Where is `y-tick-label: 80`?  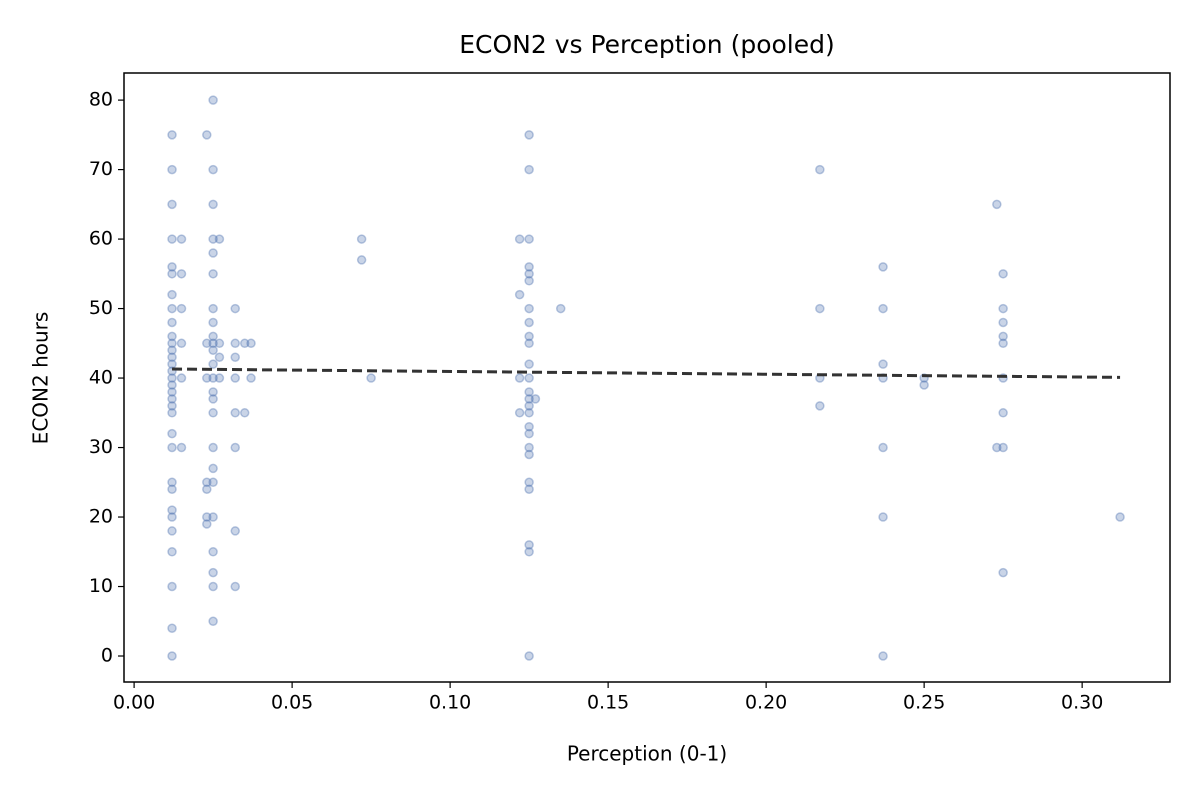
y-tick-label: 80 is located at coordinates (101, 100).